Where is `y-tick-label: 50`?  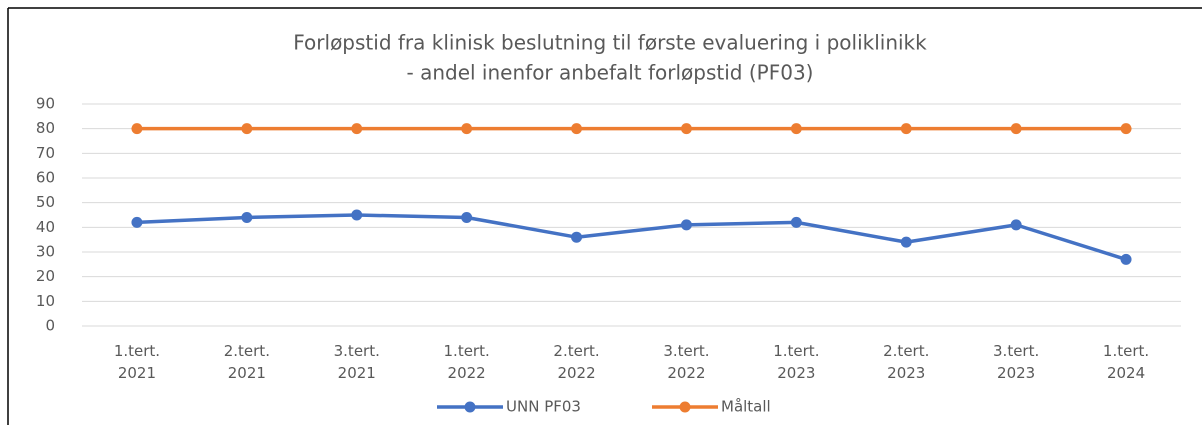 y-tick-label: 50 is located at coordinates (45, 202).